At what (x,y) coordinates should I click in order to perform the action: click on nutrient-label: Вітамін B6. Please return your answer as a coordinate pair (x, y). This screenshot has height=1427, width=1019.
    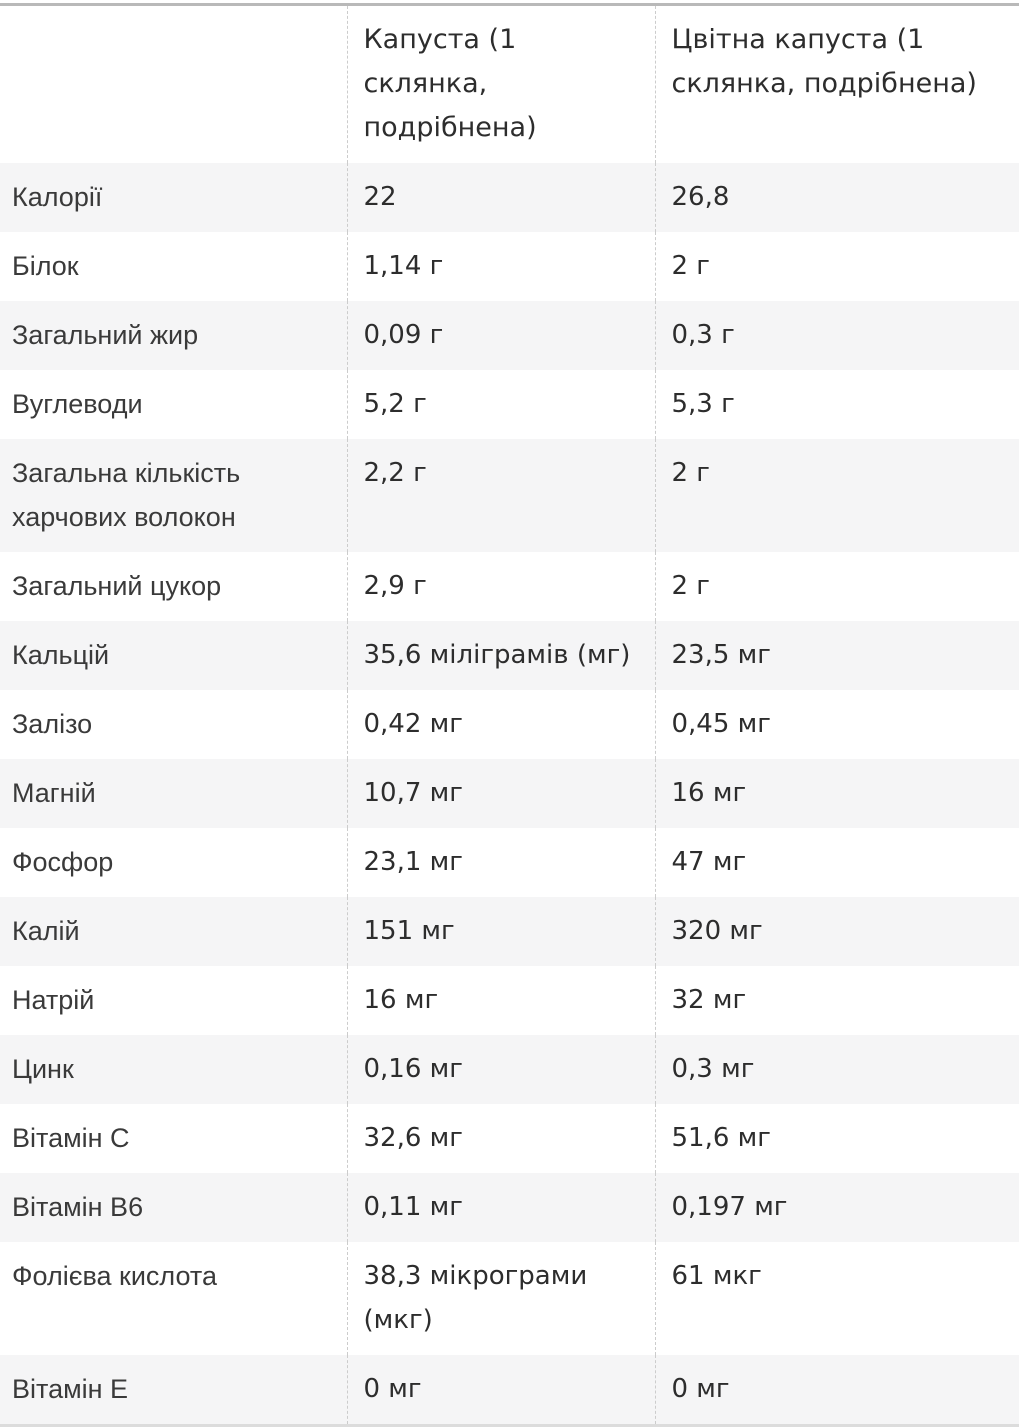
    Looking at the image, I should click on (78, 1207).